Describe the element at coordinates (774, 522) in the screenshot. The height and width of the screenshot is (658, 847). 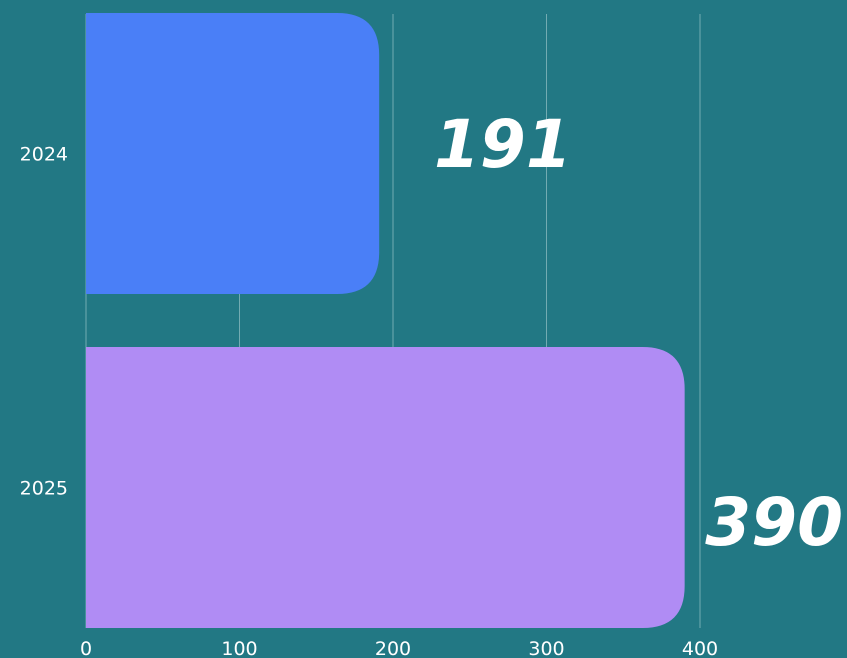
I see `value-label-2025: 390` at that location.